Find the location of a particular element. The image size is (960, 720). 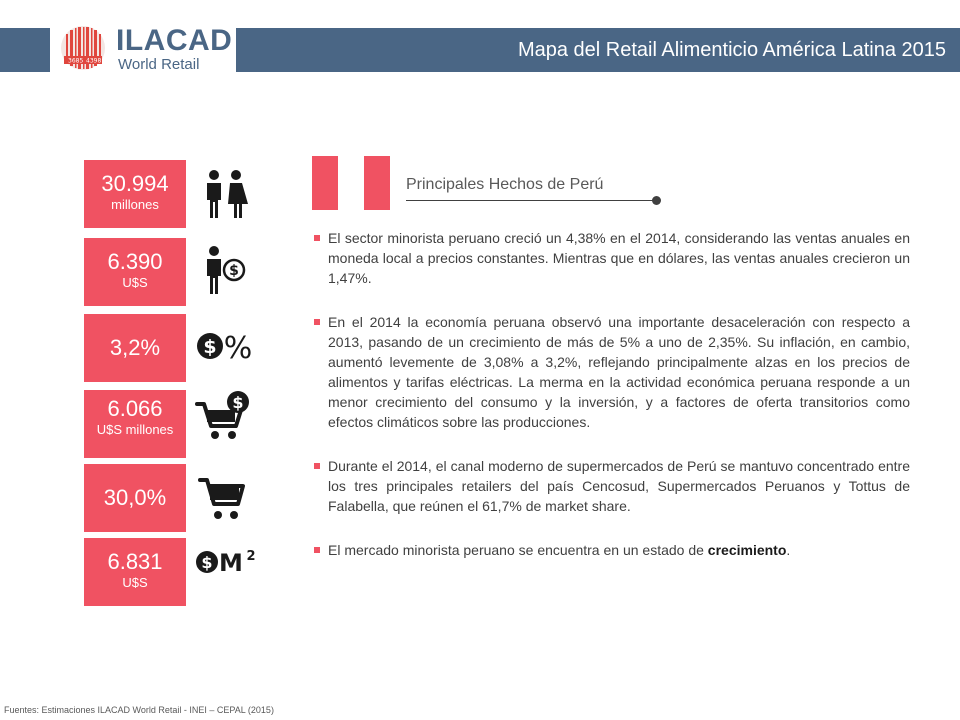

stat-value: 30.994 is located at coordinates (135, 183).